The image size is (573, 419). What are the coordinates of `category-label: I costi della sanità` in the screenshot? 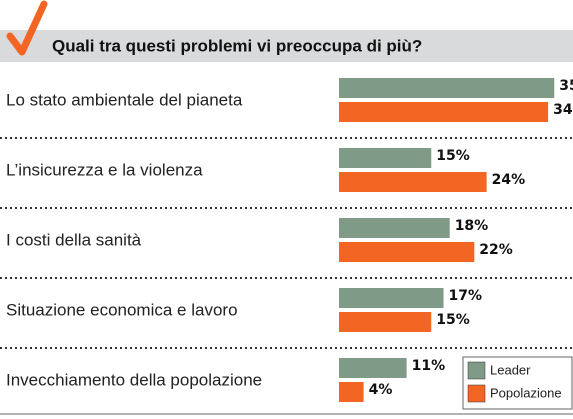 It's located at (74, 239).